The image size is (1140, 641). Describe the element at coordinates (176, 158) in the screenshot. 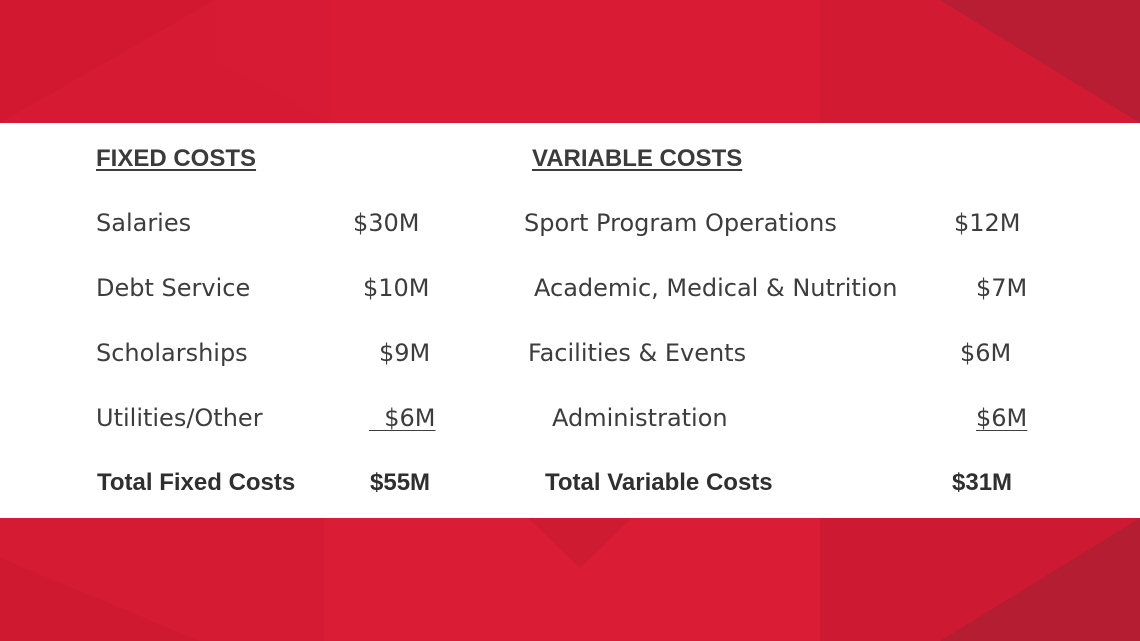

I see `fixed-costs-heading: FIXED COSTS` at that location.